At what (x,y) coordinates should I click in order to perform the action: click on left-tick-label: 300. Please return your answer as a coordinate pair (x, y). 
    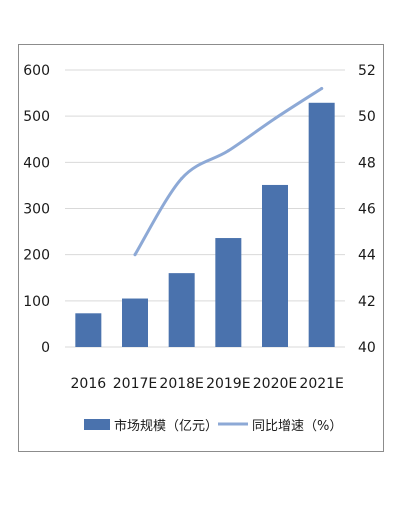
    Looking at the image, I should click on (36, 210).